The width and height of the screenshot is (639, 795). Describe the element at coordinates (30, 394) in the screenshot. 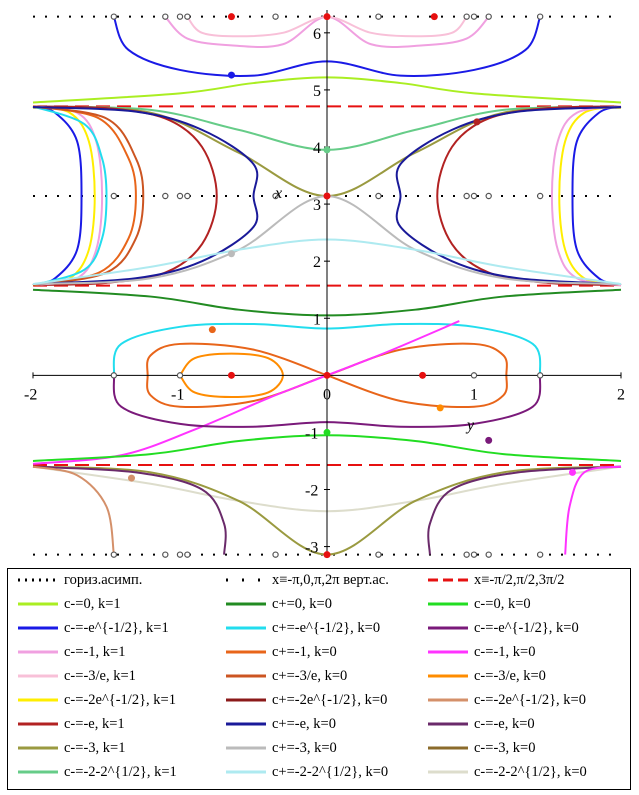

I see `x-tick-label: -2` at that location.